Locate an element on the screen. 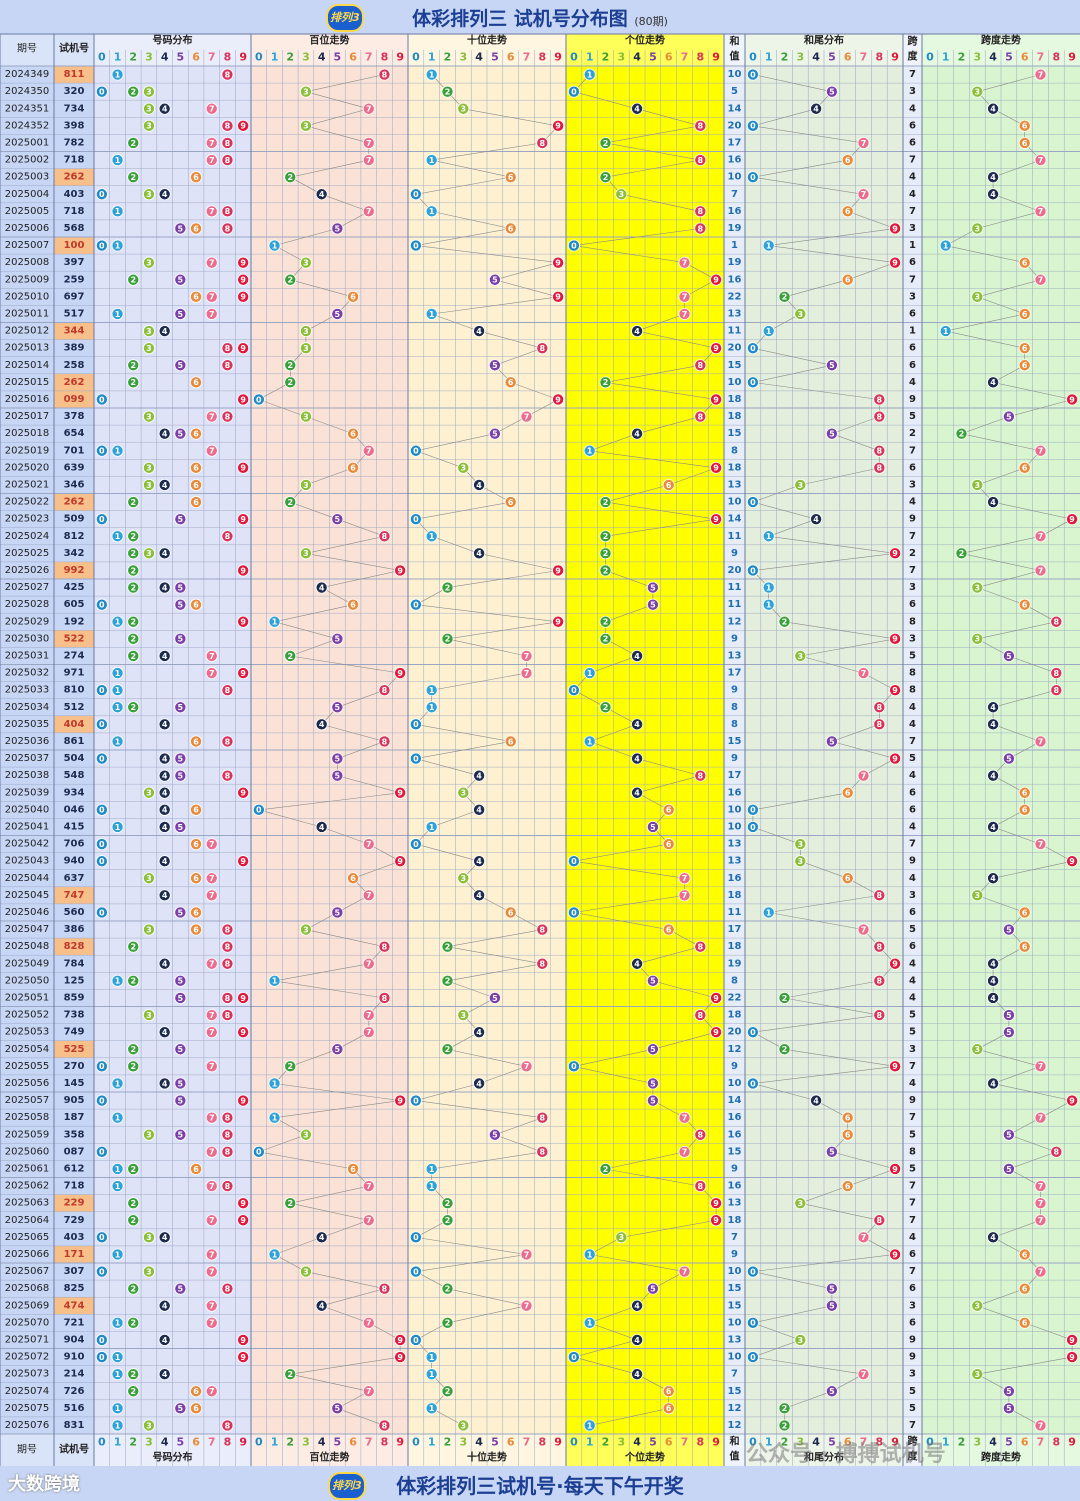 The height and width of the screenshot is (1501, 1080). digit-header: 8 is located at coordinates (1056, 57).